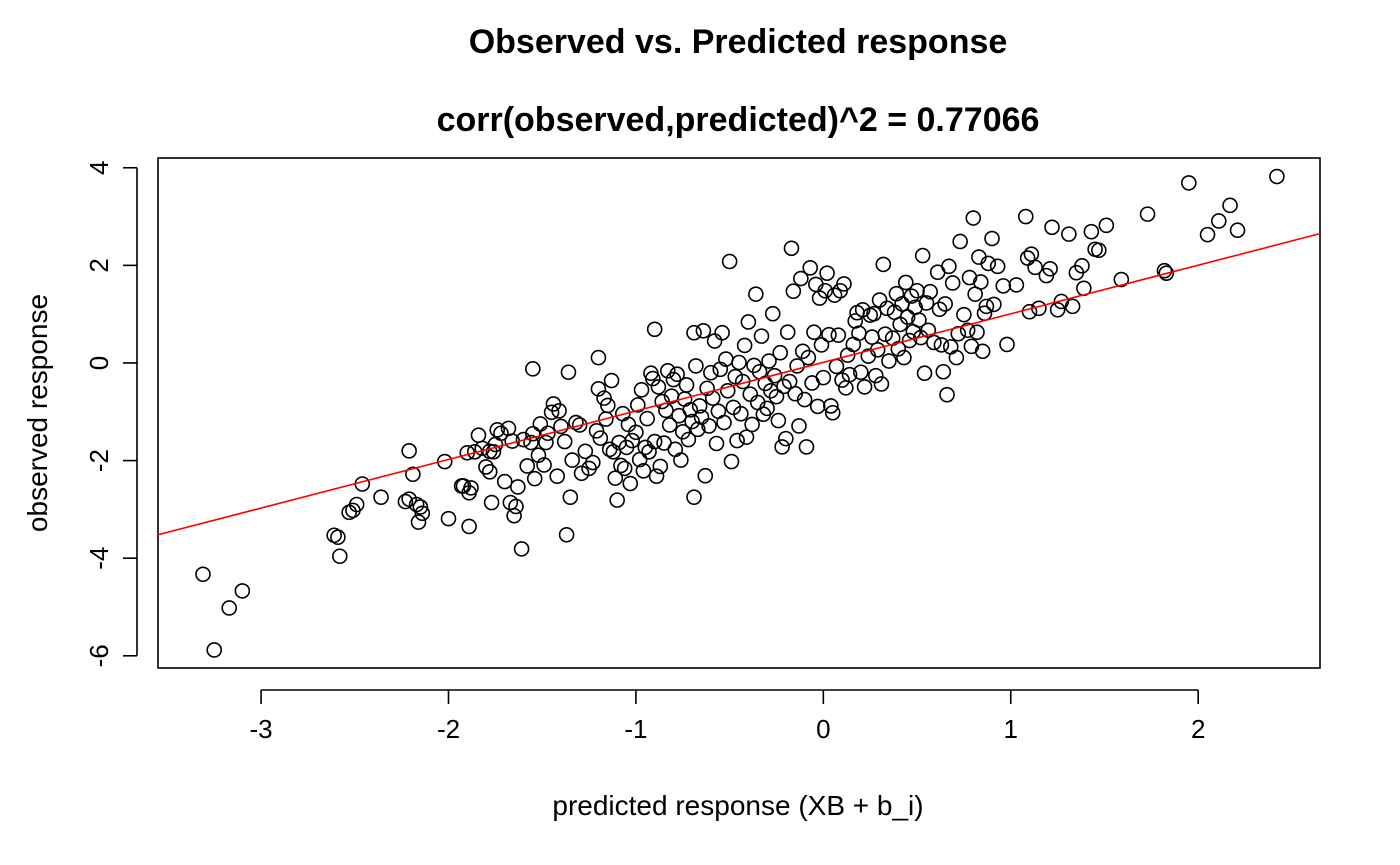  I want to click on y-axis-label: observed response, so click(37, 413).